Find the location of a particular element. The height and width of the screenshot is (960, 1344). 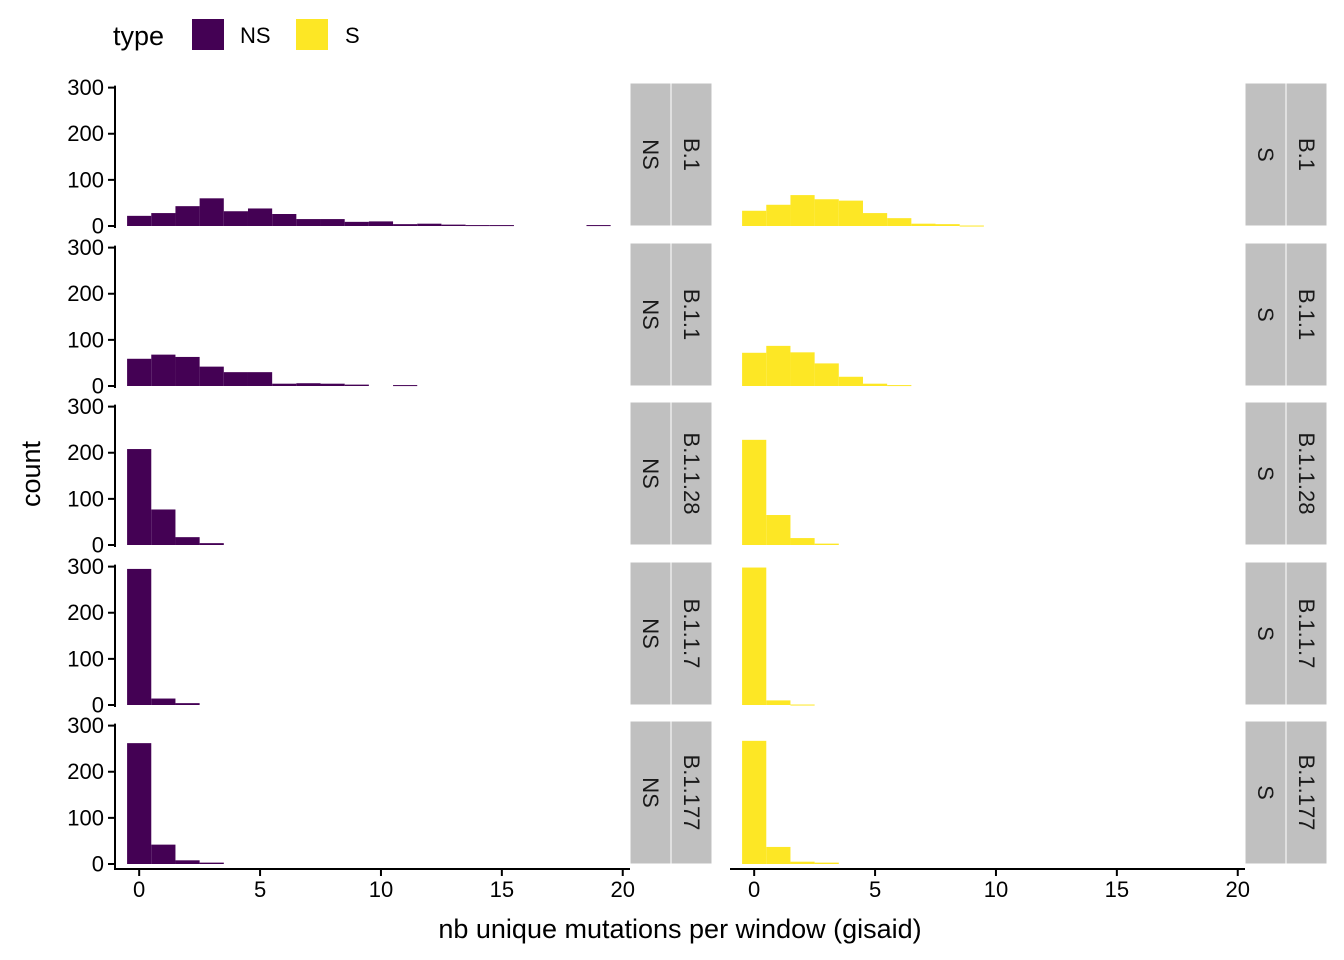

bar-B.1.1.28-NS-bin-3 is located at coordinates (211, 544).